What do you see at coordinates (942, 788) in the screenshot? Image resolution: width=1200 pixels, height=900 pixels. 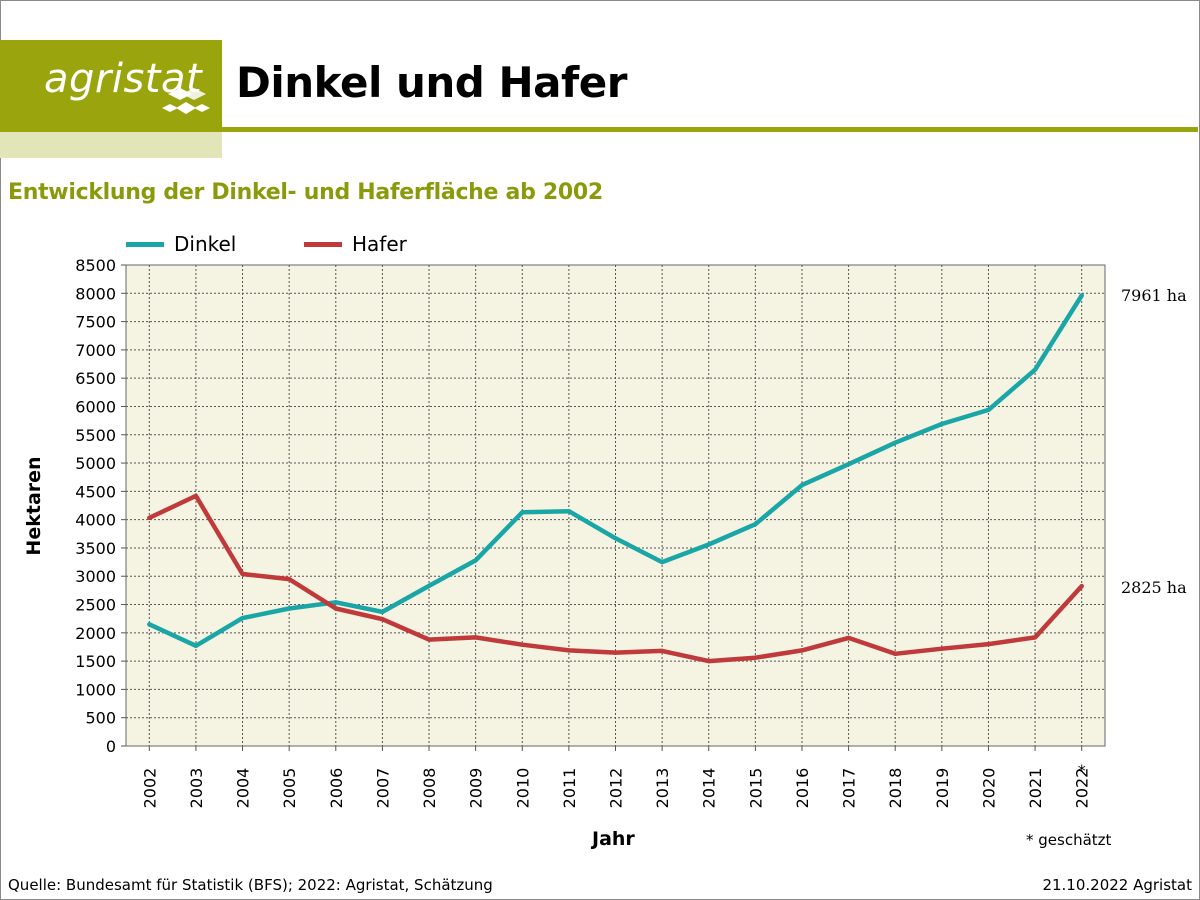 I see `x-tick-label: 2019` at bounding box center [942, 788].